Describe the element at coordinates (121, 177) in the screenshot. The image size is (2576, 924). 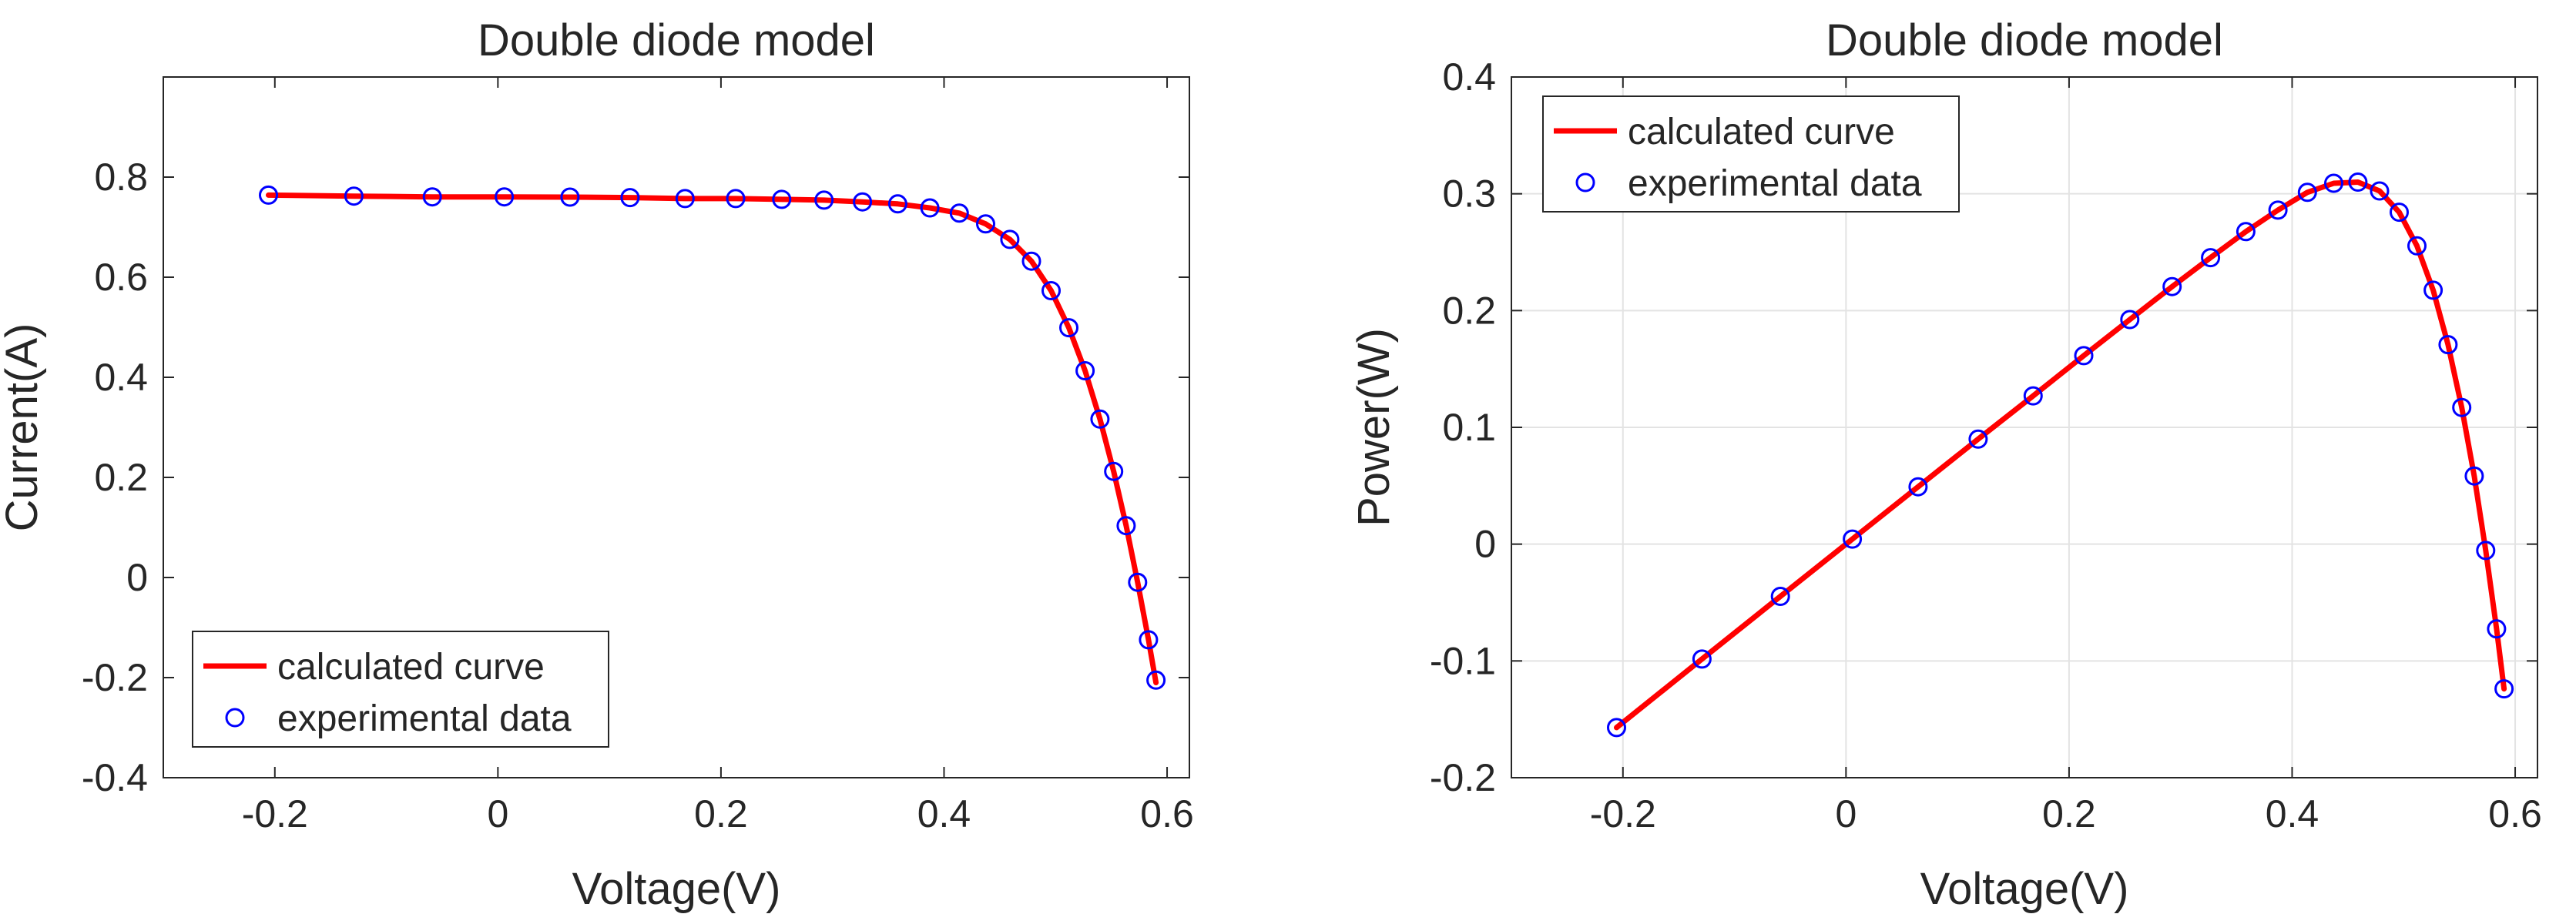
I see `y-tick-label: 0.8` at that location.